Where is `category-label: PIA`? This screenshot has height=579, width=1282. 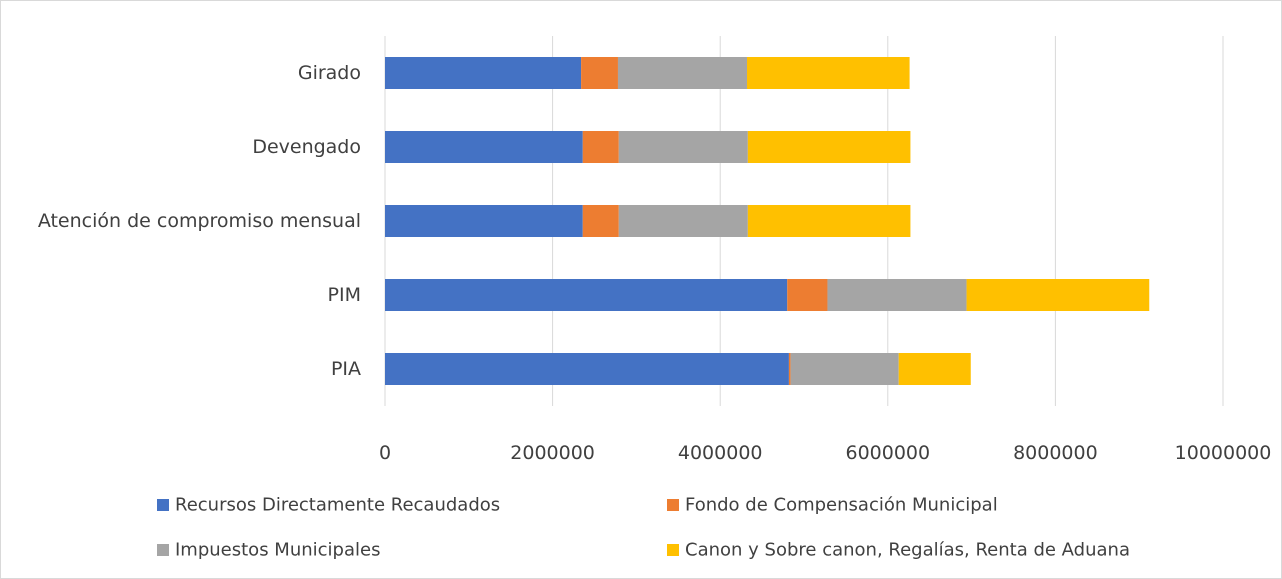
category-label: PIA is located at coordinates (346, 369).